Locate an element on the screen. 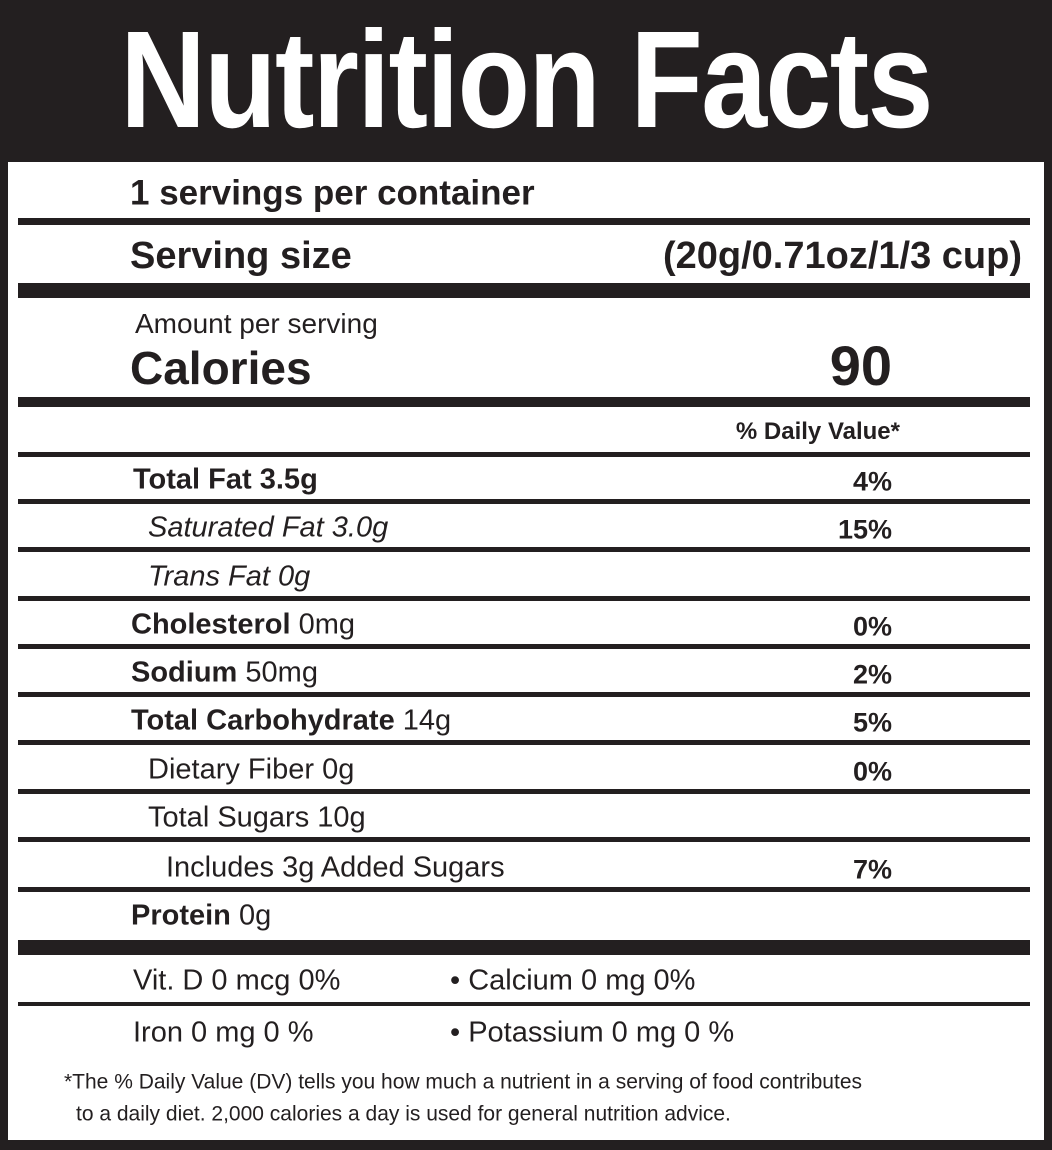 This screenshot has width=1052, height=1150. daily-value: 4% is located at coordinates (872, 481).